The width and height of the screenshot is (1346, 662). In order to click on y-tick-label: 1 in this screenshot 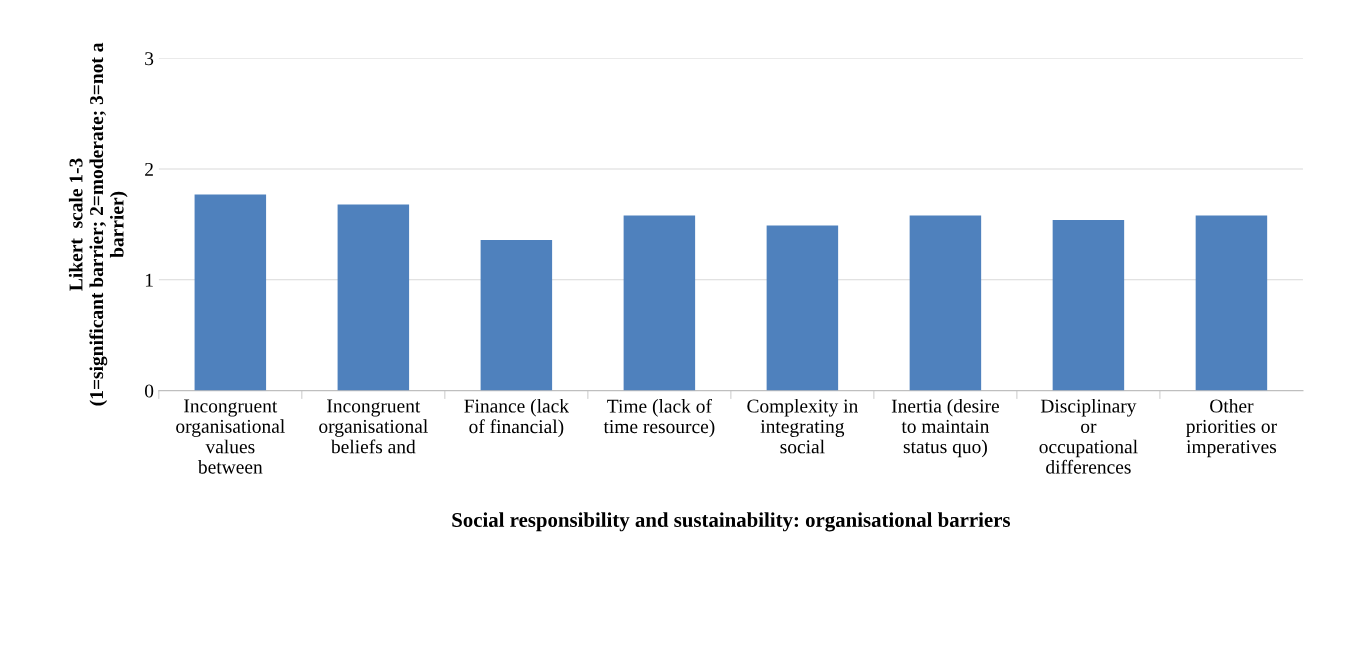, I will do `click(149, 280)`.